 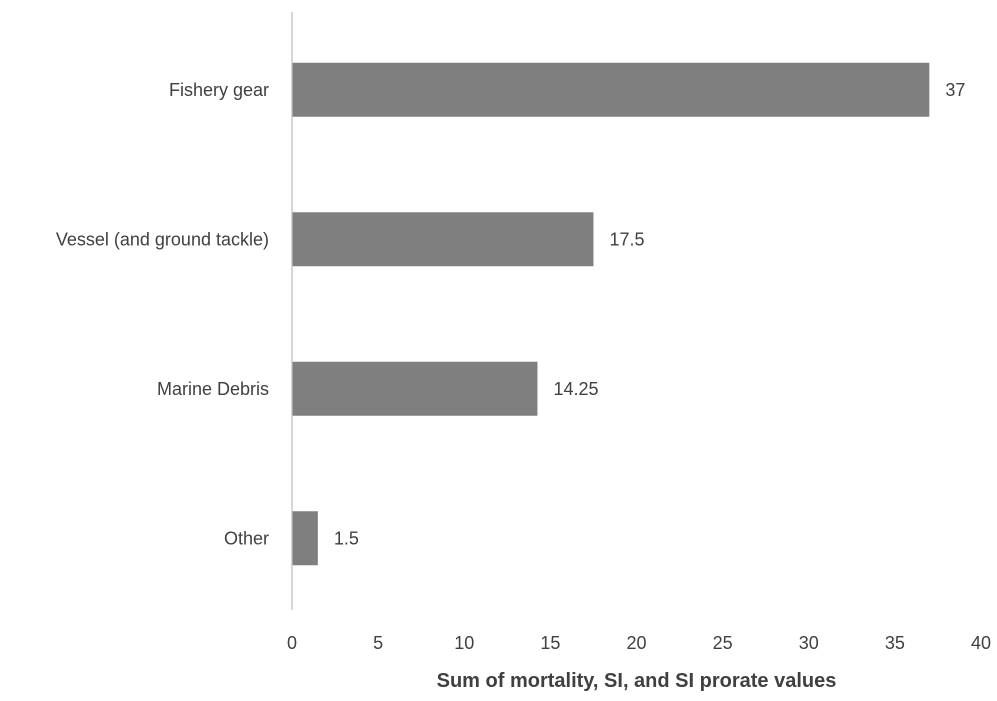 What do you see at coordinates (955, 90) in the screenshot?
I see `data-label: 37` at bounding box center [955, 90].